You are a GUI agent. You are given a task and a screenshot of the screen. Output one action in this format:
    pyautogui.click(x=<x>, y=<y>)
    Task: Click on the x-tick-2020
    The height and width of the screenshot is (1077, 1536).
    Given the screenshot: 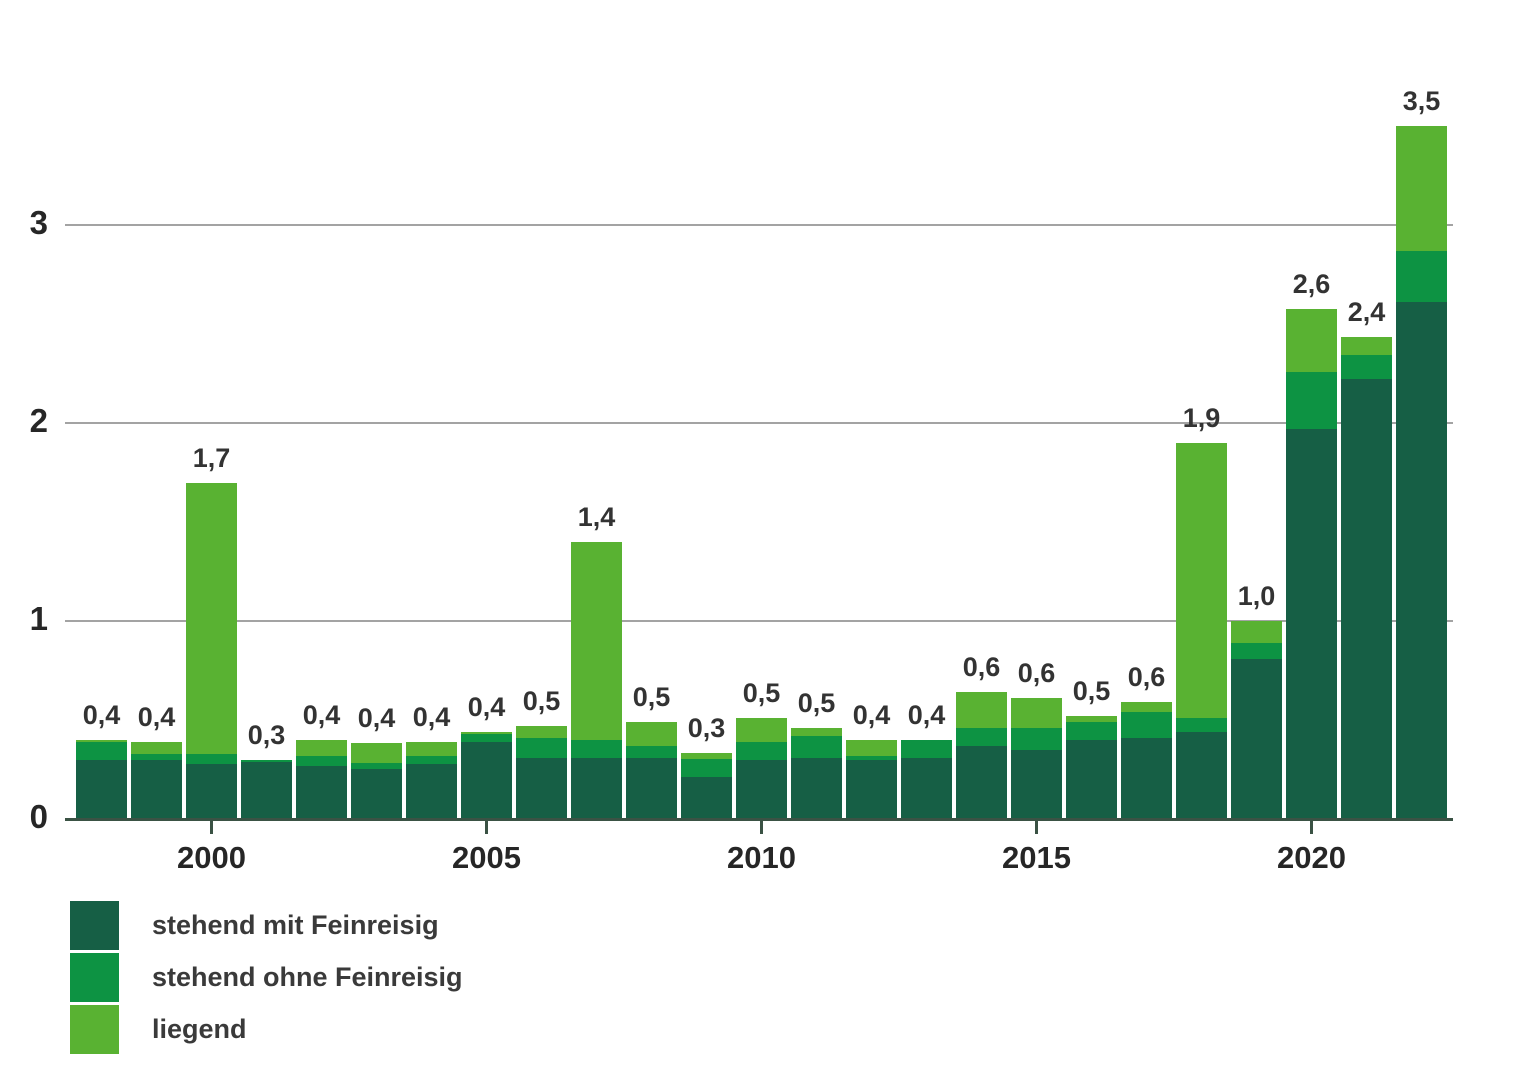 What is the action you would take?
    pyautogui.click(x=1311, y=826)
    